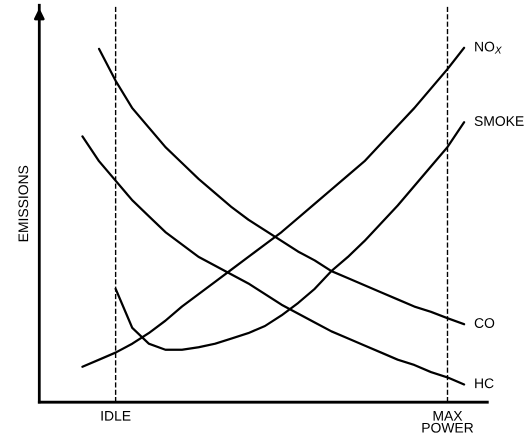  I want to click on y-axis-title: EMISSIONS, so click(23, 204).